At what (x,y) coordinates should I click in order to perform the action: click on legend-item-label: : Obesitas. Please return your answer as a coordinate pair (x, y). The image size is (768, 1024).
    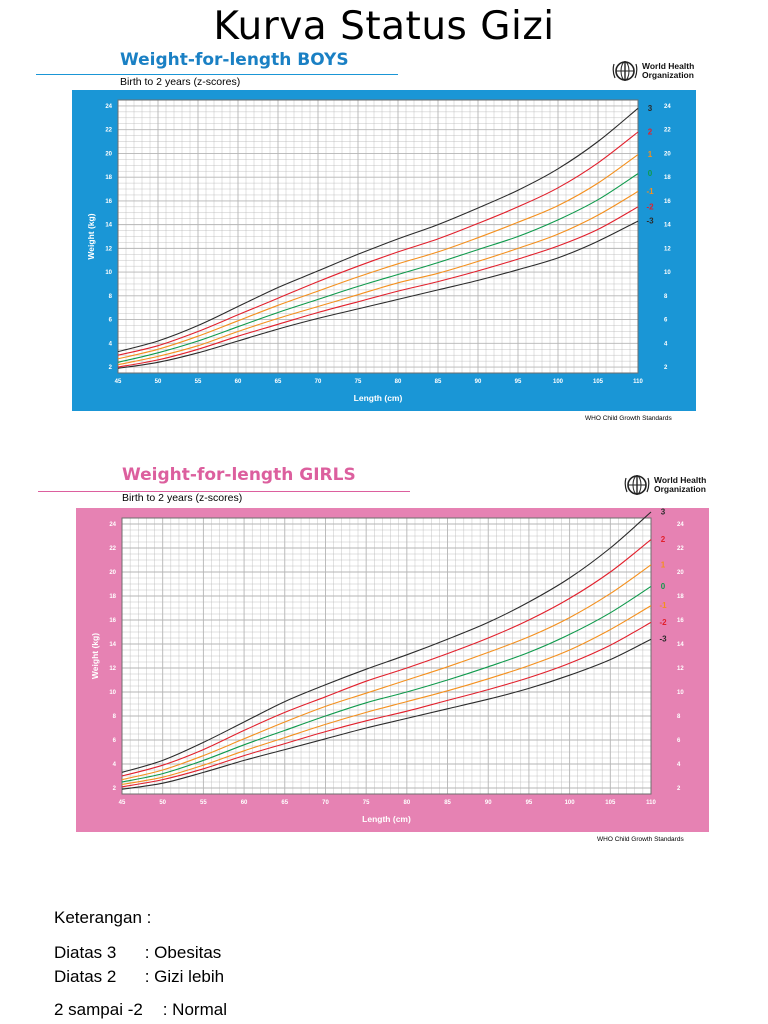
    Looking at the image, I should click on (183, 952).